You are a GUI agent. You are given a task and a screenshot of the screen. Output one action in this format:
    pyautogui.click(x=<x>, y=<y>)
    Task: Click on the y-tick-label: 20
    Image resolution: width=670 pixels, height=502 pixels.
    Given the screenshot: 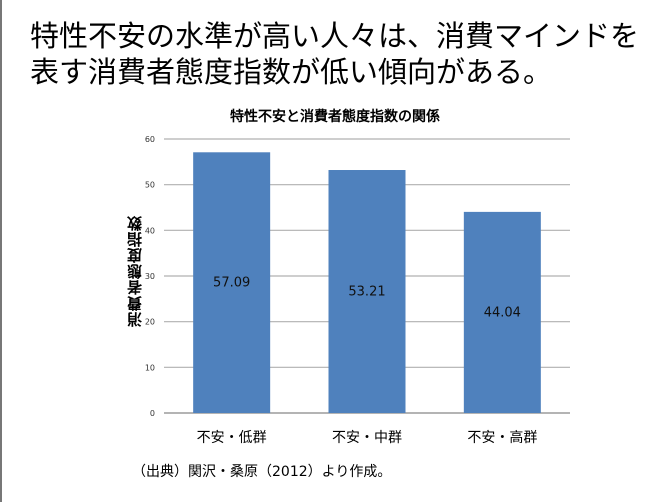 What is the action you would take?
    pyautogui.click(x=150, y=322)
    